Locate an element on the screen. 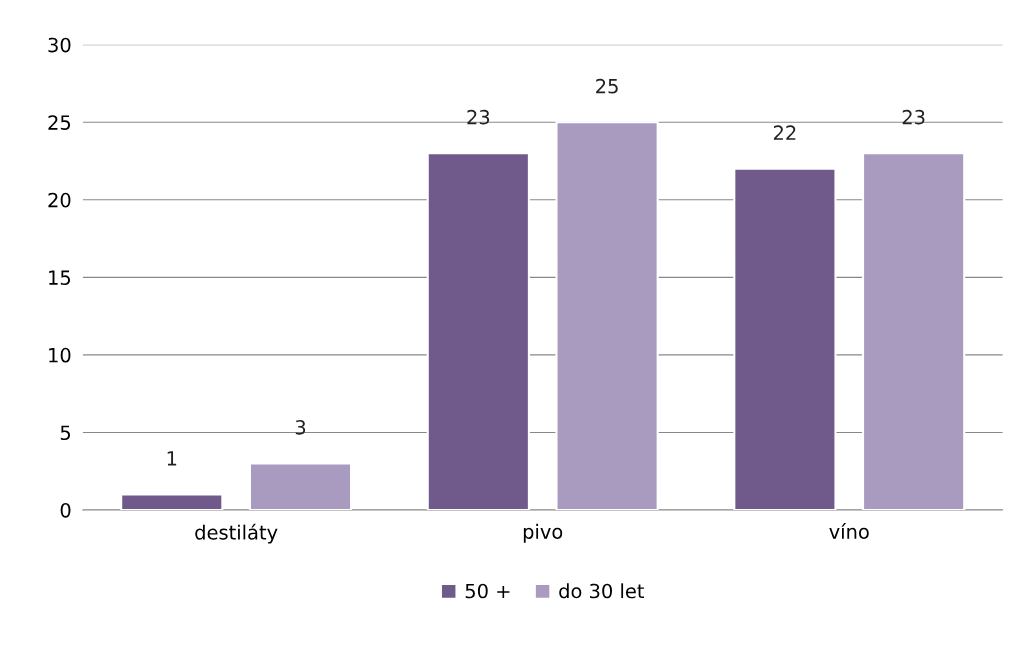  legend-label: 50 + is located at coordinates (487, 591).